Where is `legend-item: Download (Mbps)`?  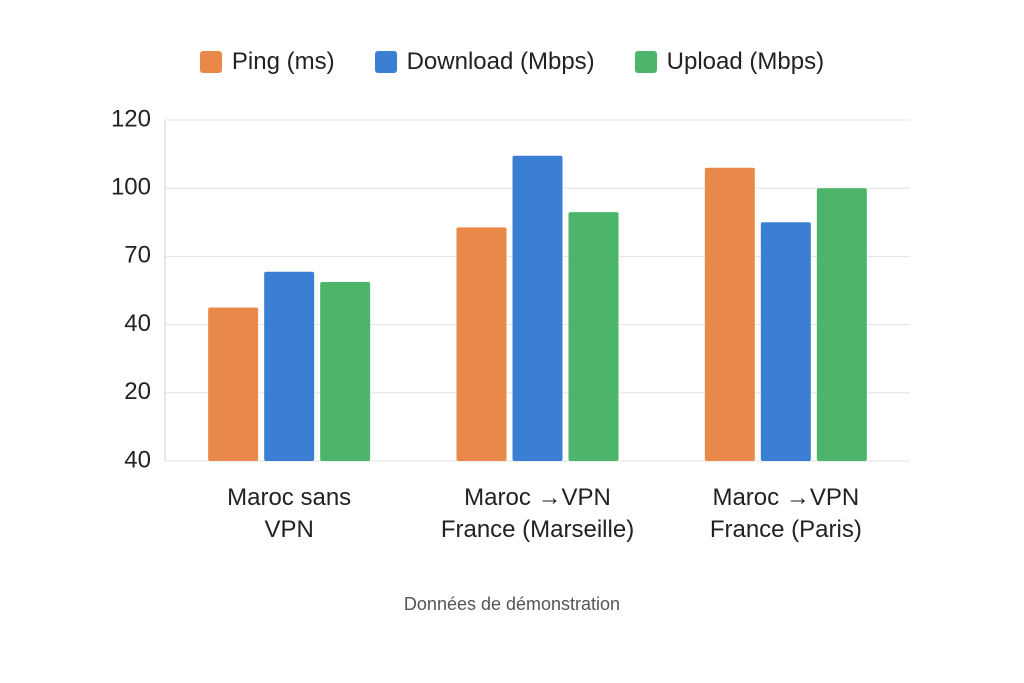 legend-item: Download (Mbps) is located at coordinates (484, 62).